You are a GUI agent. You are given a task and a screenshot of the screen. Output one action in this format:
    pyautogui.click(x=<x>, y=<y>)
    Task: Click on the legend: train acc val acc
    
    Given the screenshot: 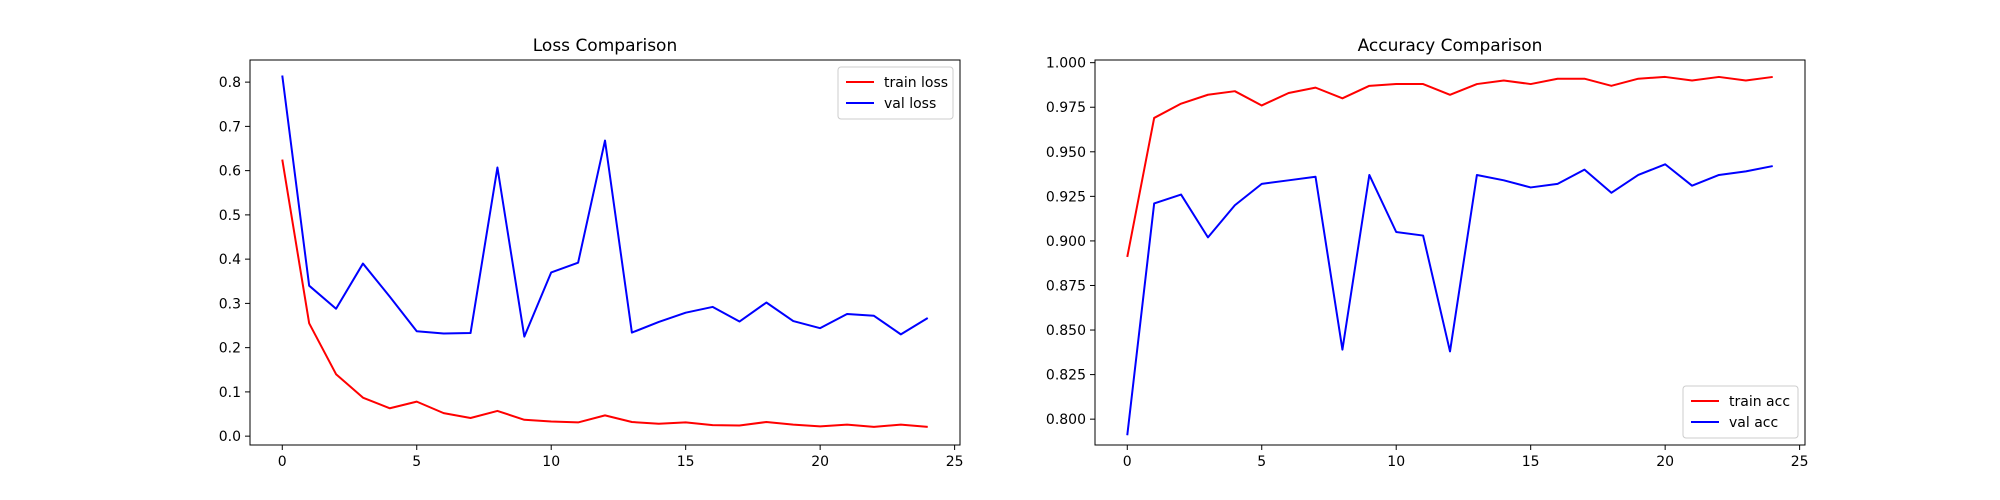 What is the action you would take?
    pyautogui.click(x=1740, y=412)
    